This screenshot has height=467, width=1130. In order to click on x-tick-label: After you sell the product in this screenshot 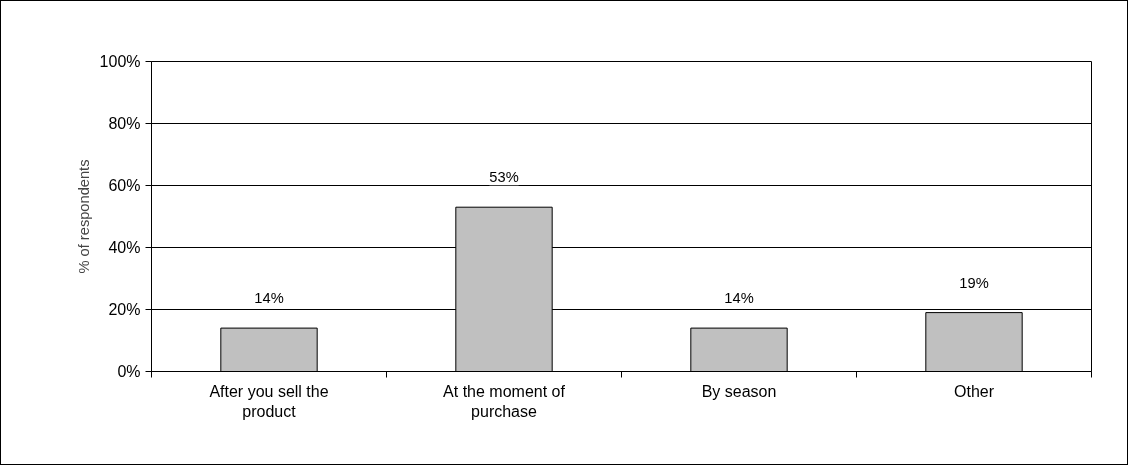, I will do `click(269, 401)`.